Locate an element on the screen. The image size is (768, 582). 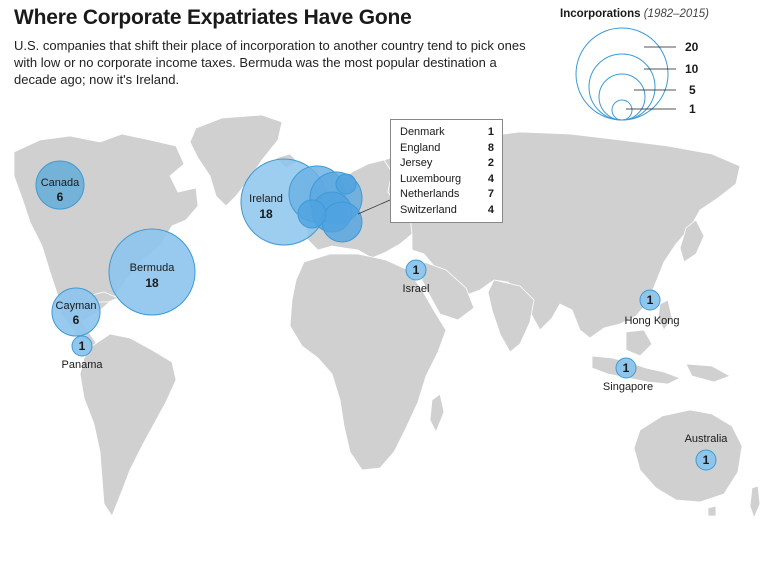
callout-row-england: England 8 is located at coordinates (447, 149).